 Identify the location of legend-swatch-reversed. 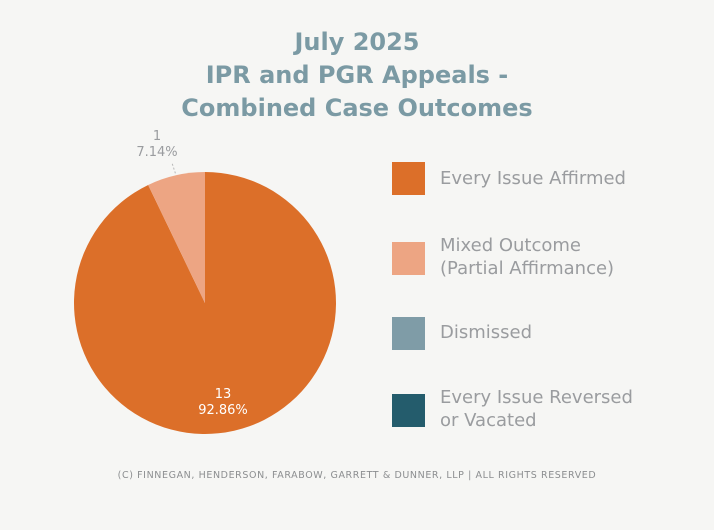
(408, 410).